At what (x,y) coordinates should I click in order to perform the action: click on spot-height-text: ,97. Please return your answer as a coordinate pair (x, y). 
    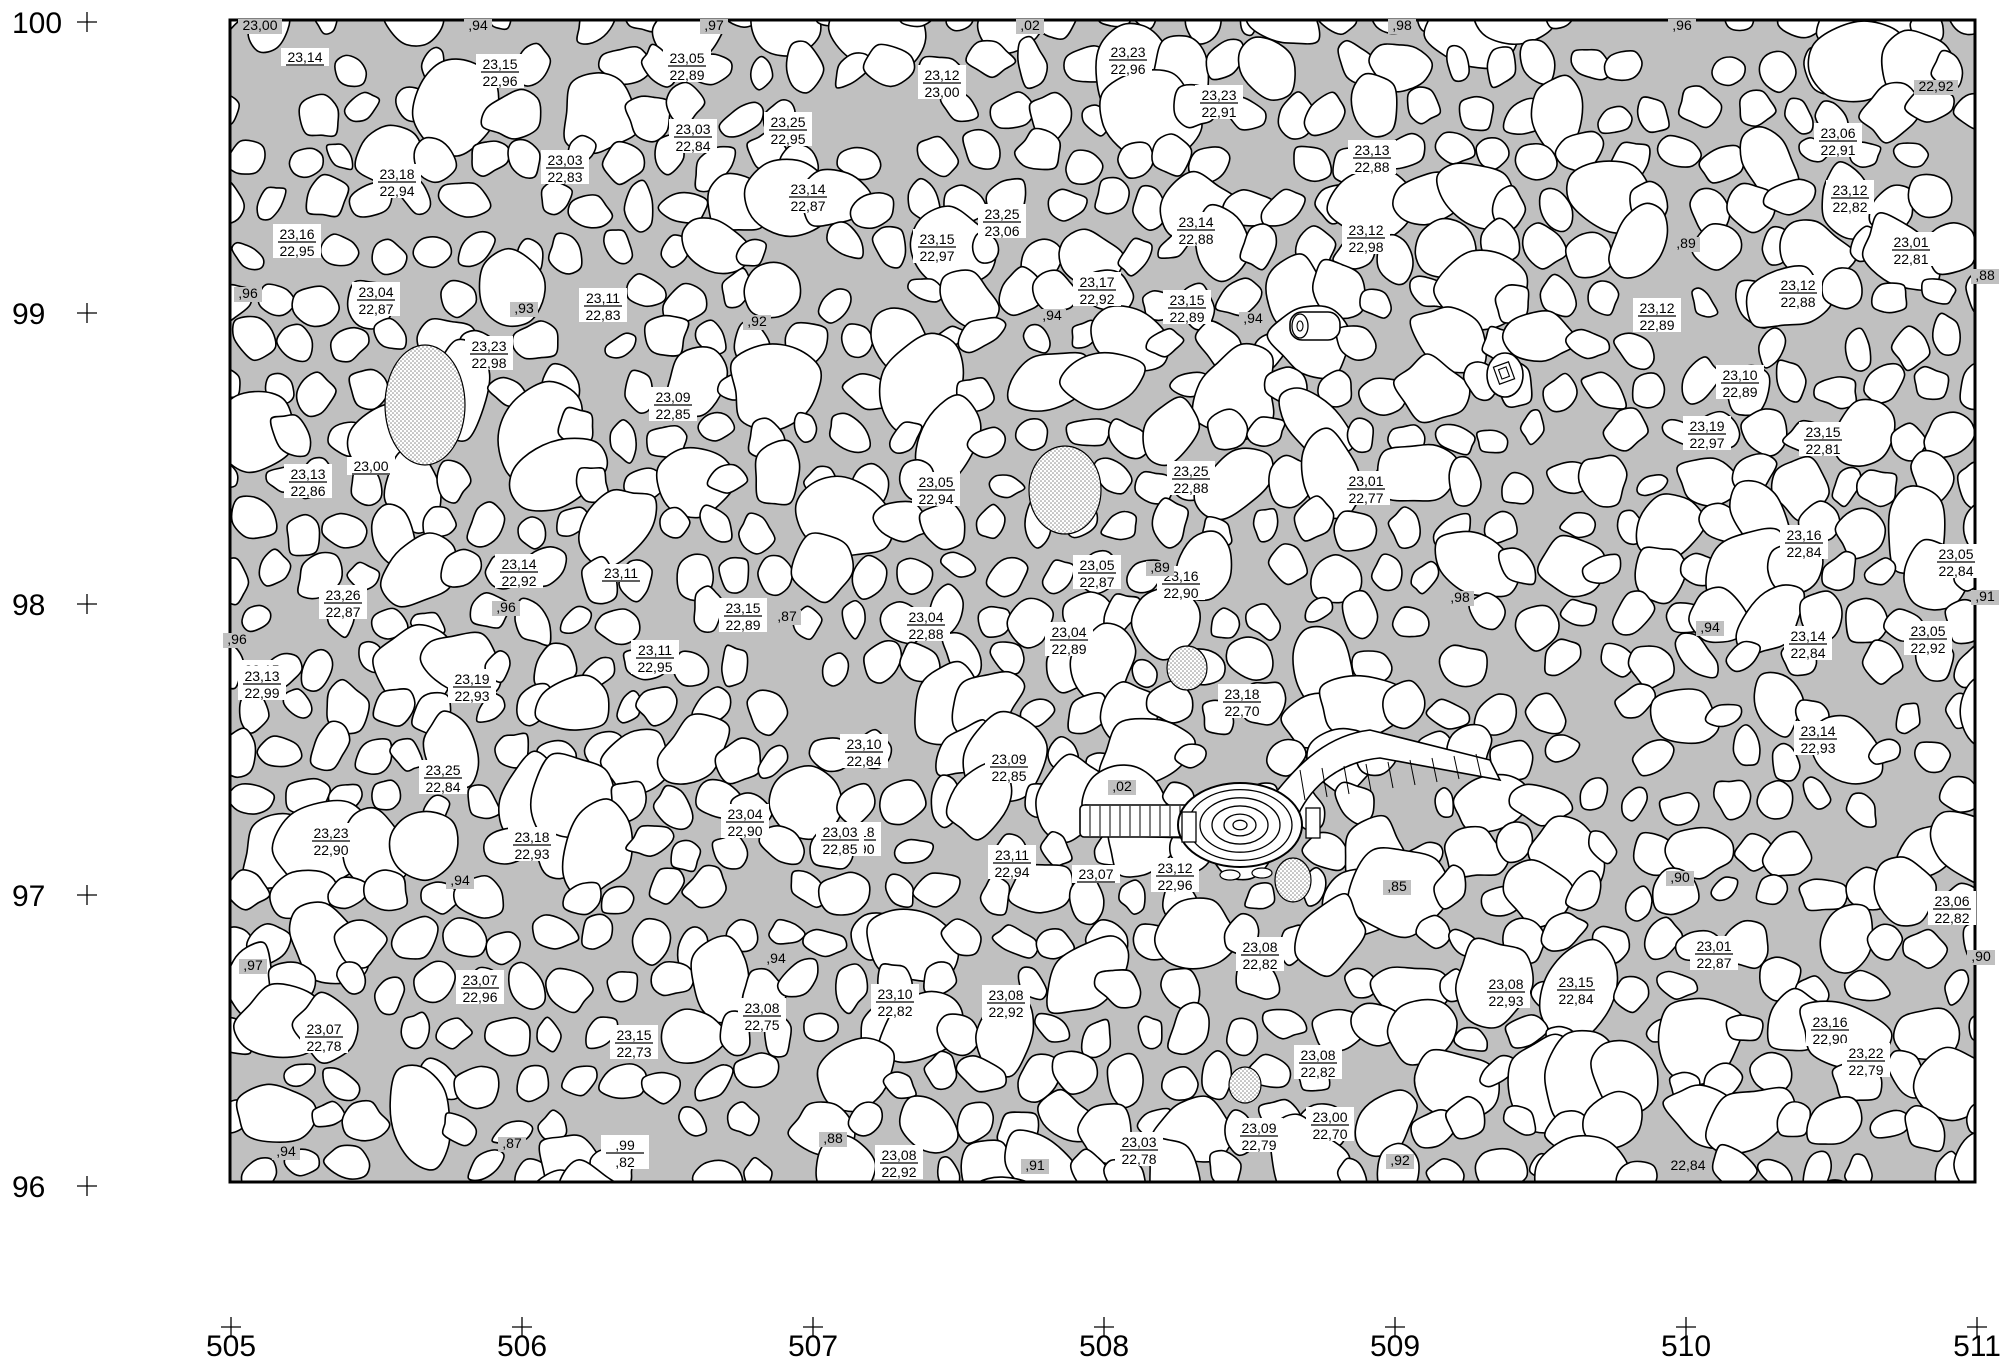
    Looking at the image, I should click on (714, 25).